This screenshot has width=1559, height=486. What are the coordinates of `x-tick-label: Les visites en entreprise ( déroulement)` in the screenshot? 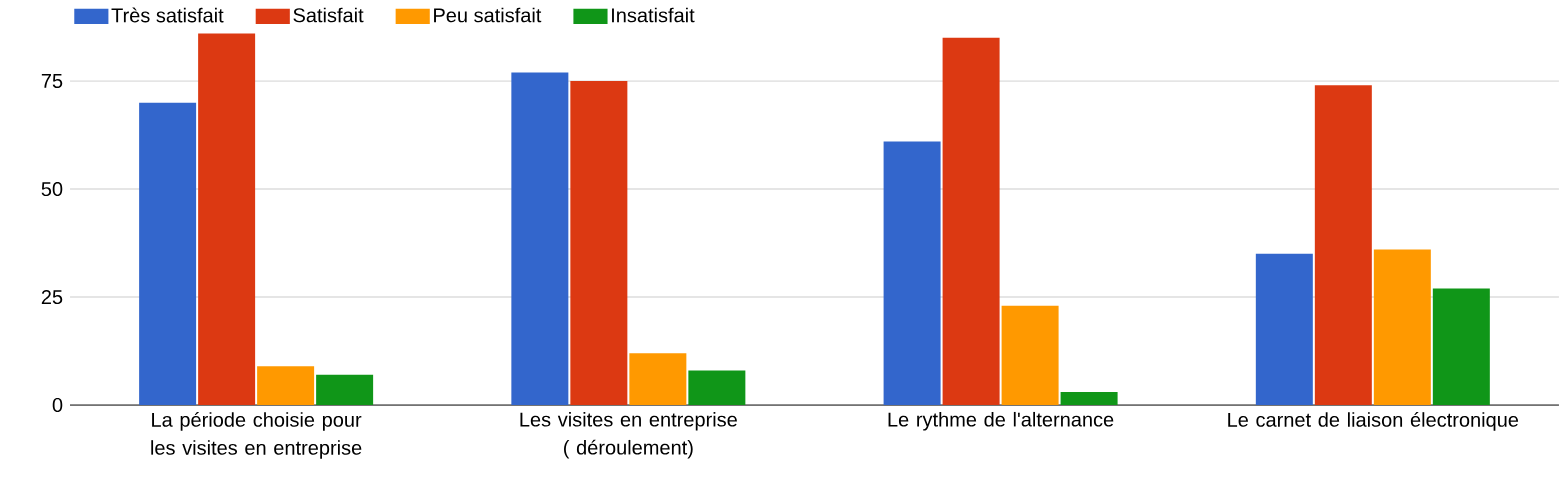 It's located at (628, 435).